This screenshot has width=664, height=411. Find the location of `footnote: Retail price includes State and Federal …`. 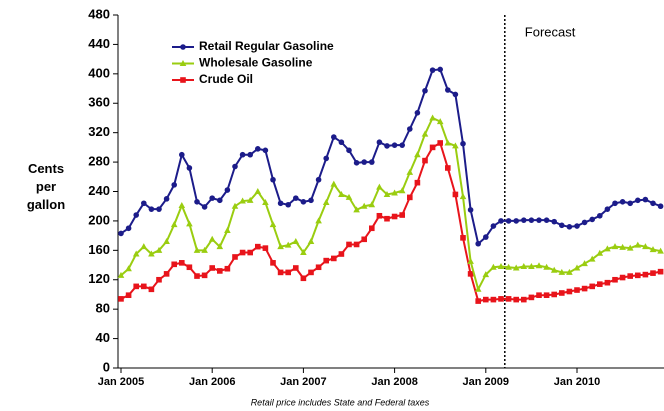

footnote: Retail price includes State and Federal … is located at coordinates (340, 402).